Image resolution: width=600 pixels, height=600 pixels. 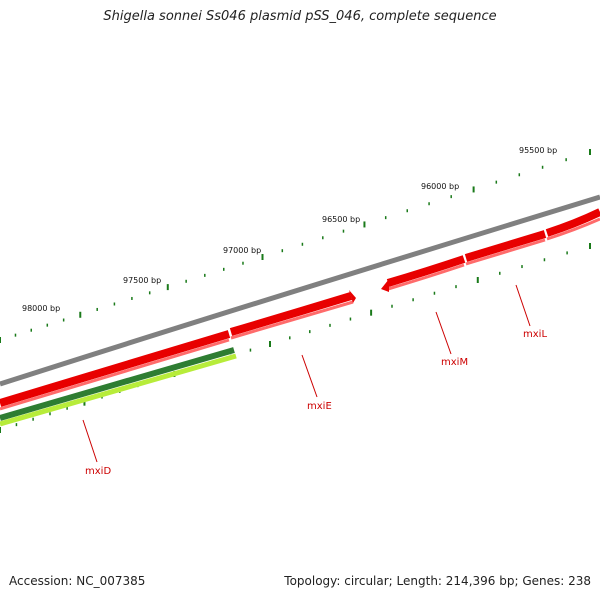 What do you see at coordinates (142, 280) in the screenshot?
I see `scale-label-97500: 97500 bp` at bounding box center [142, 280].